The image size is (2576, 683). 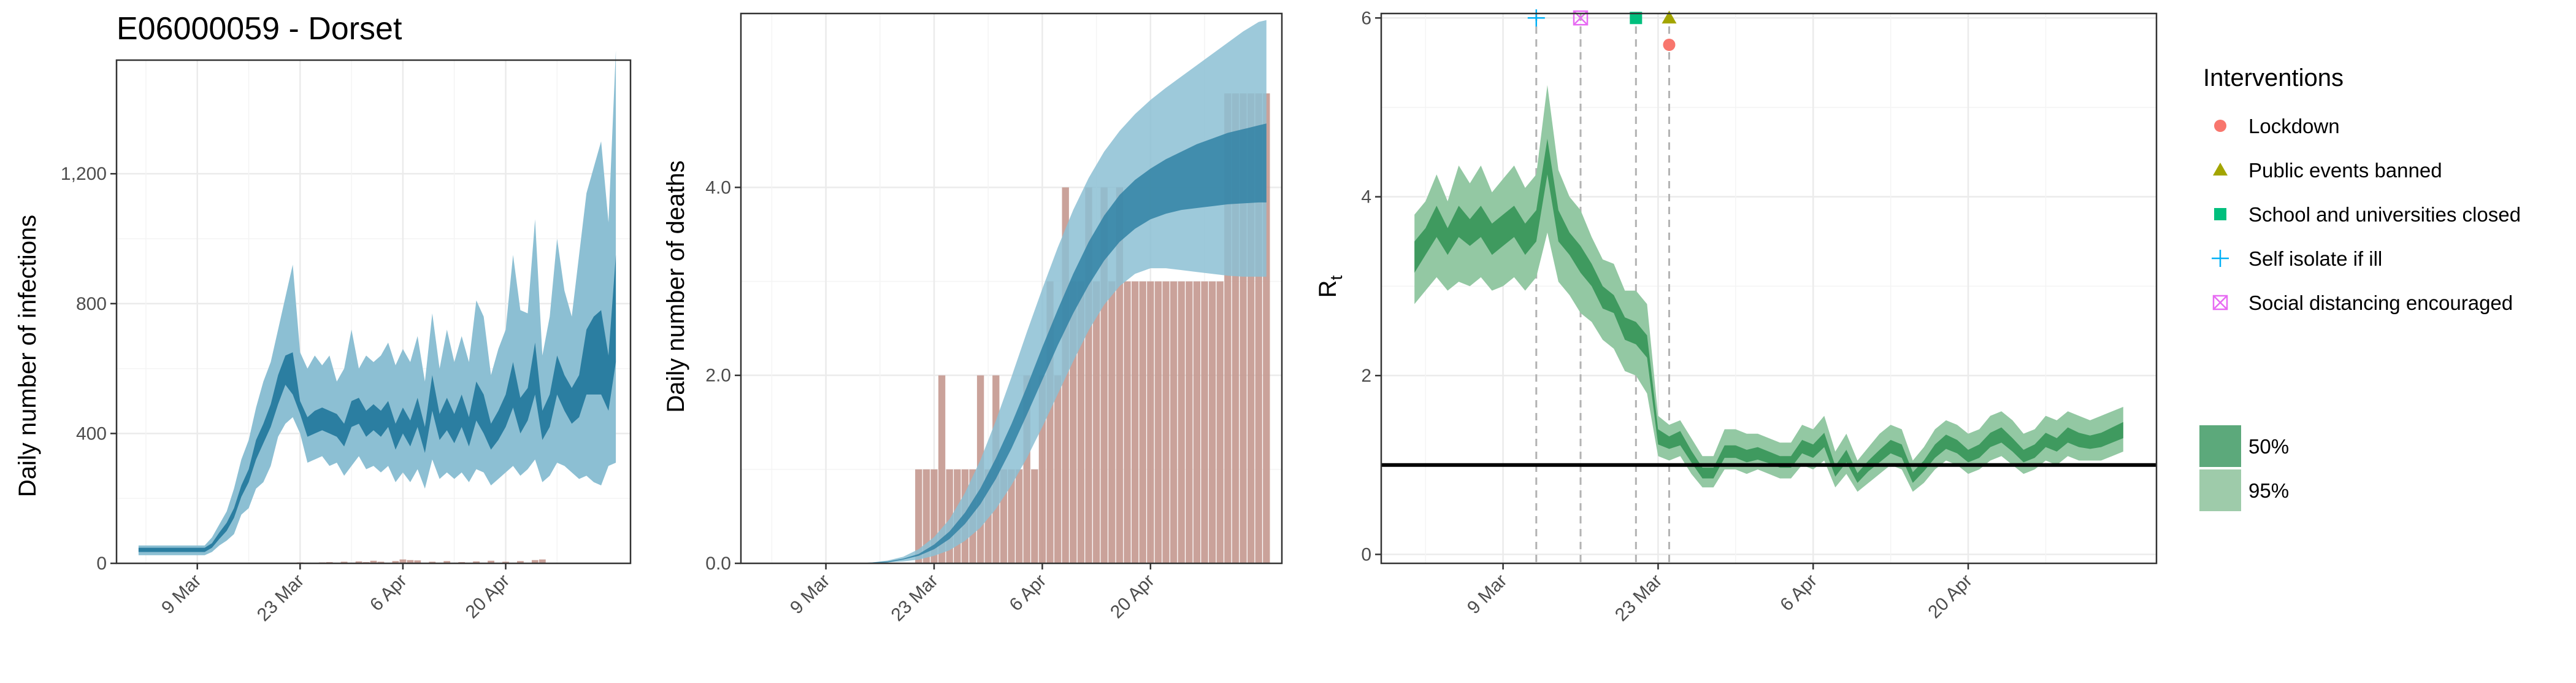 What do you see at coordinates (2384, 214) in the screenshot?
I see `legend-label: School and universities closed` at bounding box center [2384, 214].